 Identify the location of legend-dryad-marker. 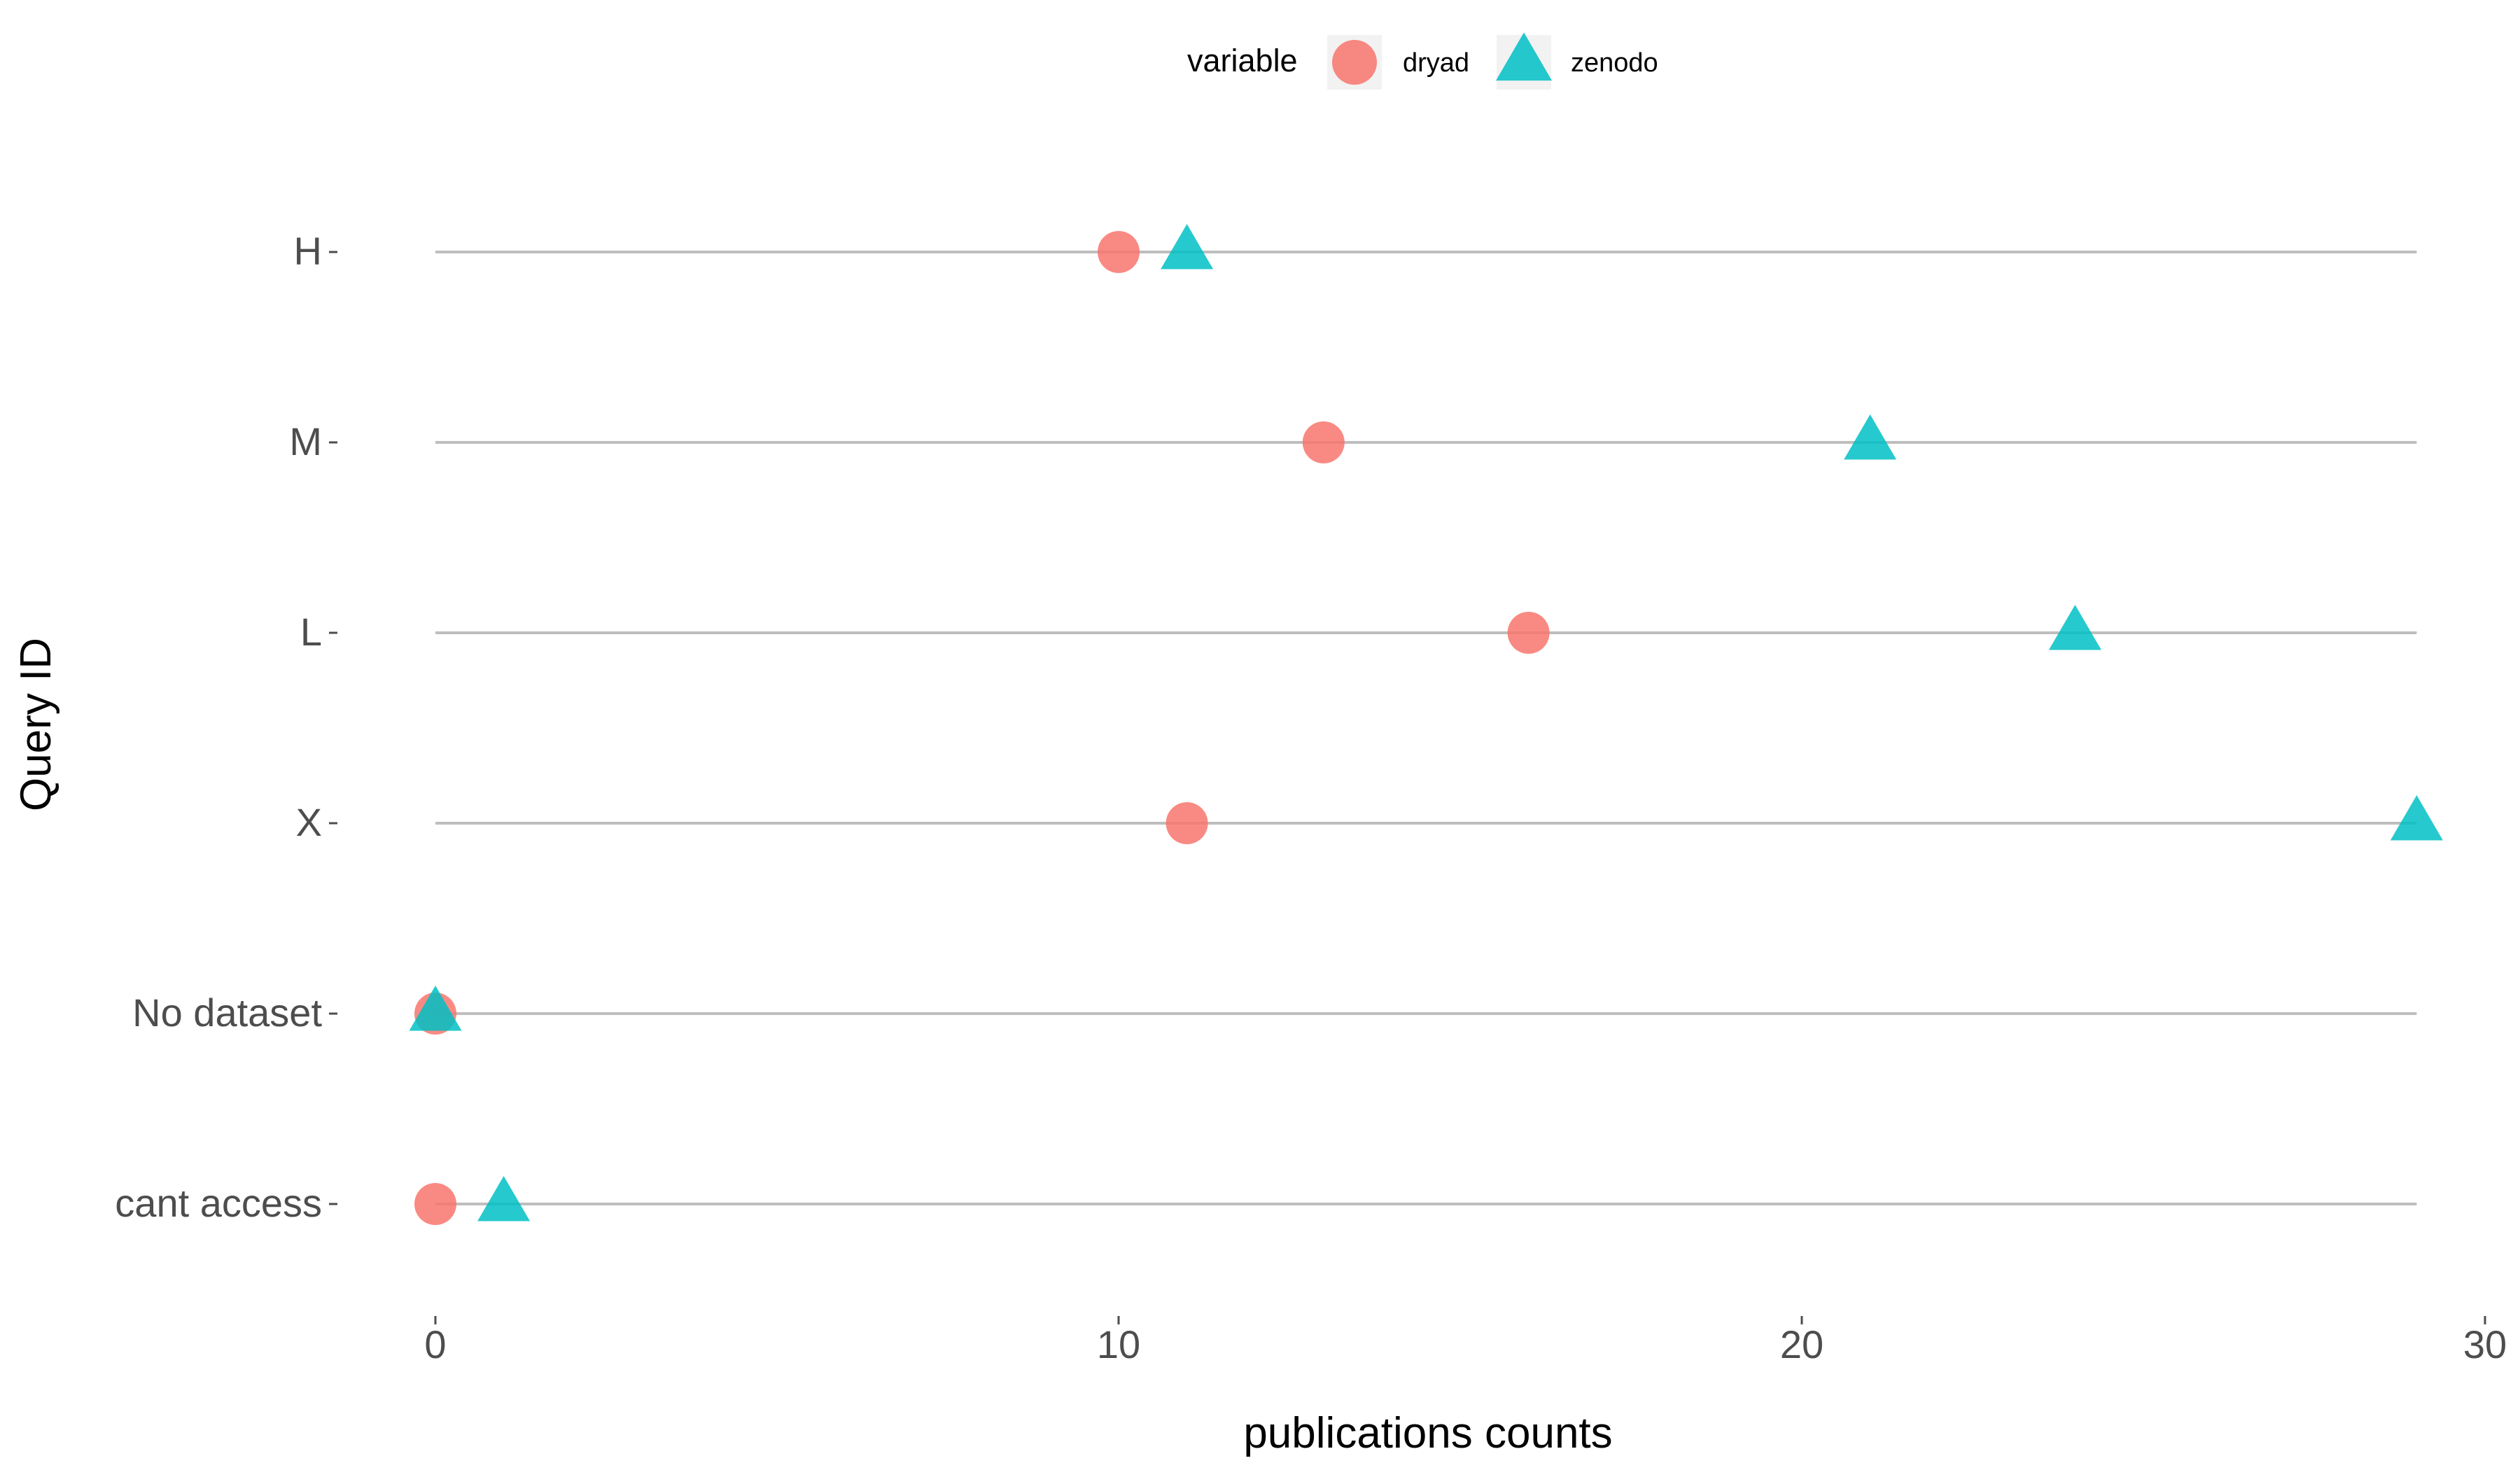
(1354, 62).